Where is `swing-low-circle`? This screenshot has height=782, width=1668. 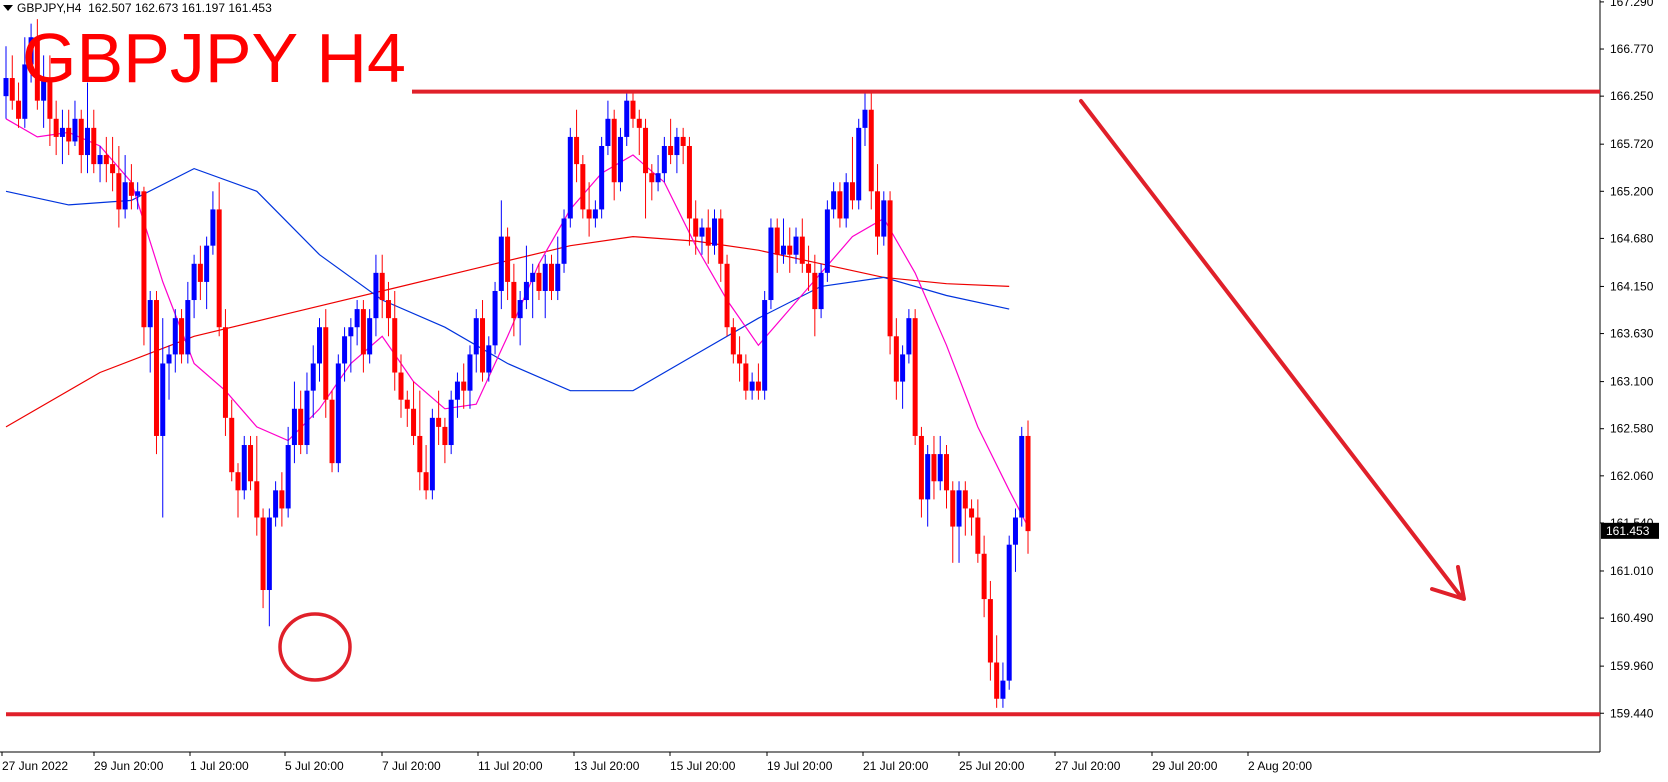
swing-low-circle is located at coordinates (315, 647).